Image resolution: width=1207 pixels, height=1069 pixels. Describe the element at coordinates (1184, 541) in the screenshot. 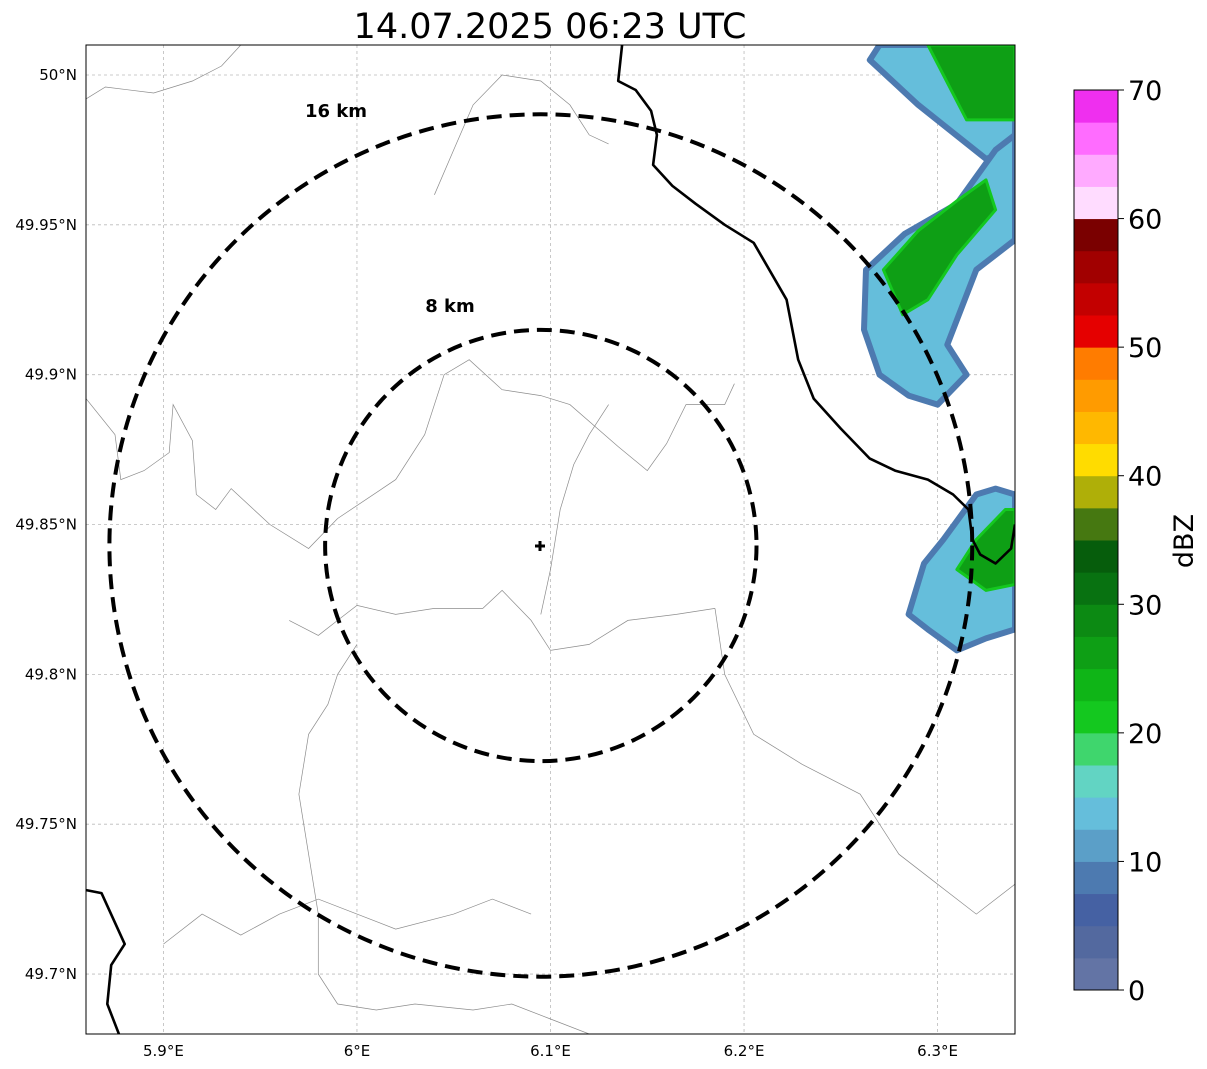

I see `colorbar-label: dBZ` at that location.